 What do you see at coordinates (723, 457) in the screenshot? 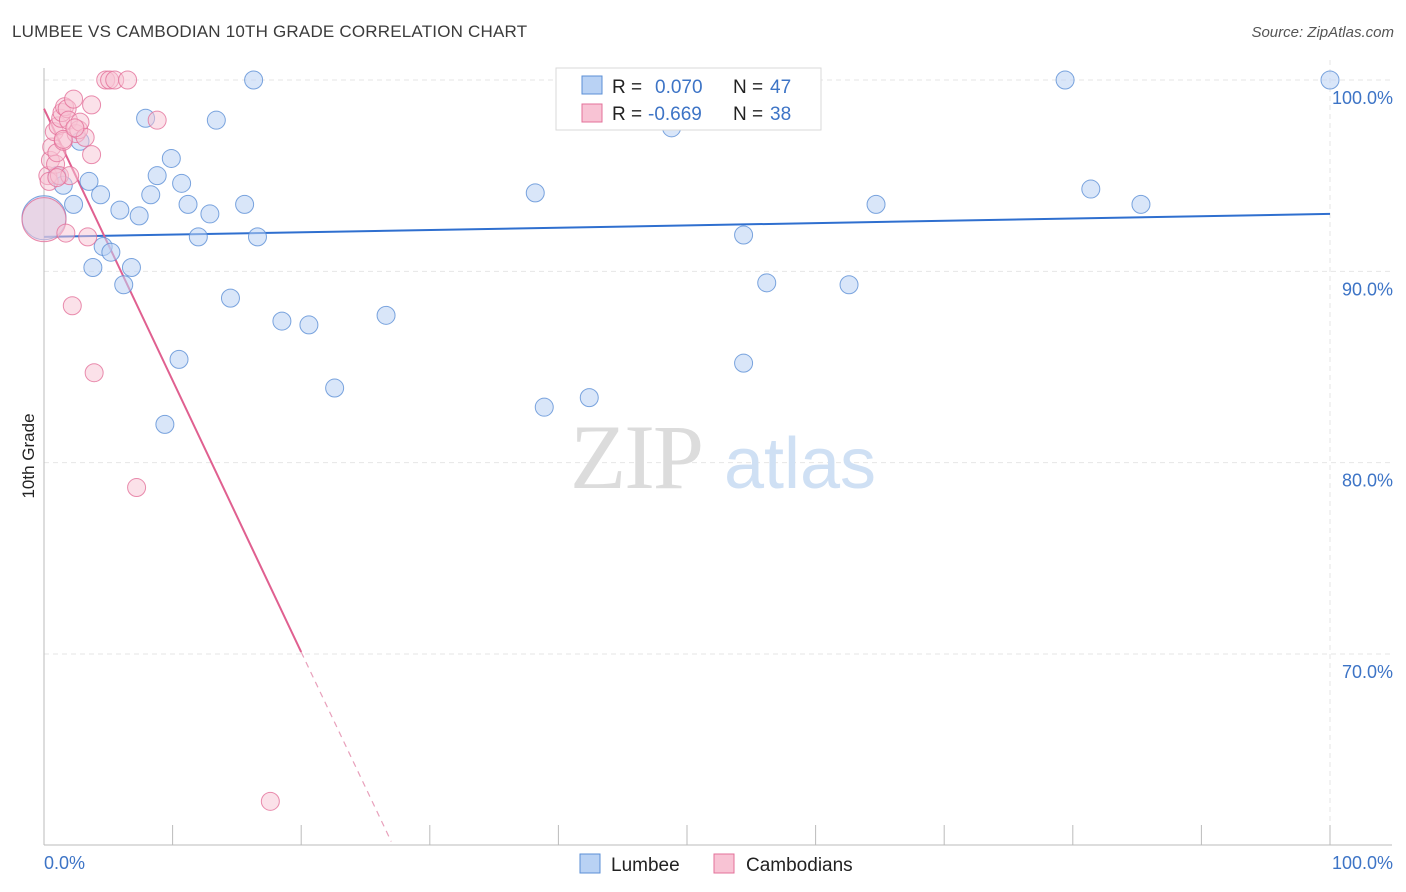
I see `watermark: ZIP atlas` at bounding box center [723, 457].